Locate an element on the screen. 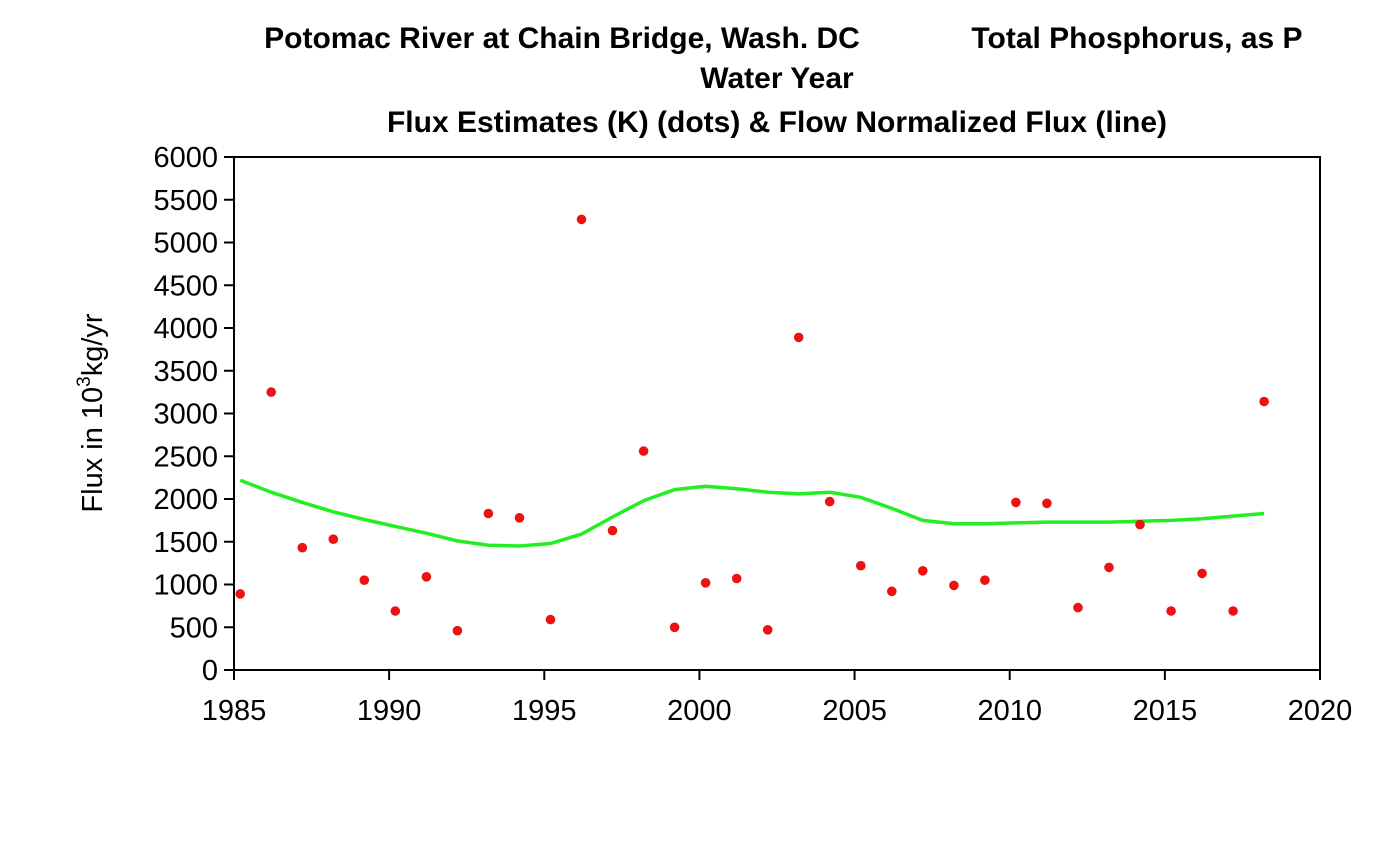 This screenshot has height=865, width=1400. y-tick-label: 6000 is located at coordinates (185, 158).